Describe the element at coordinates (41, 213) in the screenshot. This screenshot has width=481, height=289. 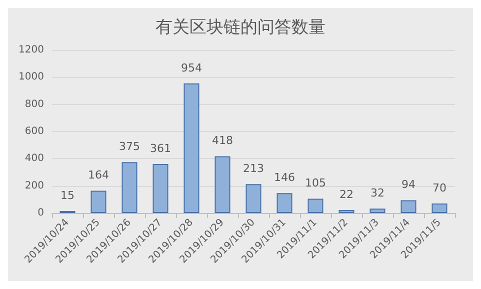
I see `y-tick-label: 0` at that location.